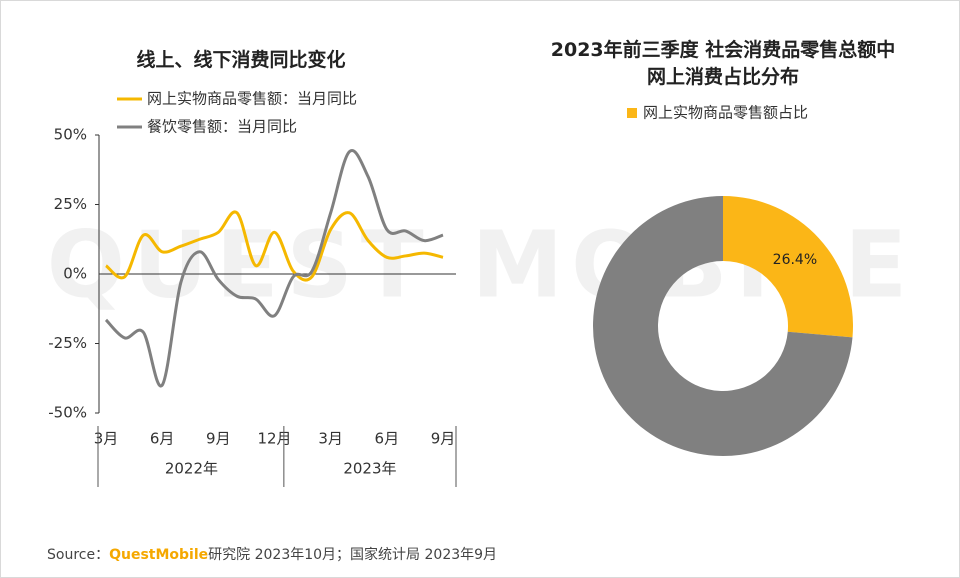 This screenshot has height=578, width=960. What do you see at coordinates (241, 60) in the screenshot?
I see `line-chart-title: 线上、线下消费同比变化` at bounding box center [241, 60].